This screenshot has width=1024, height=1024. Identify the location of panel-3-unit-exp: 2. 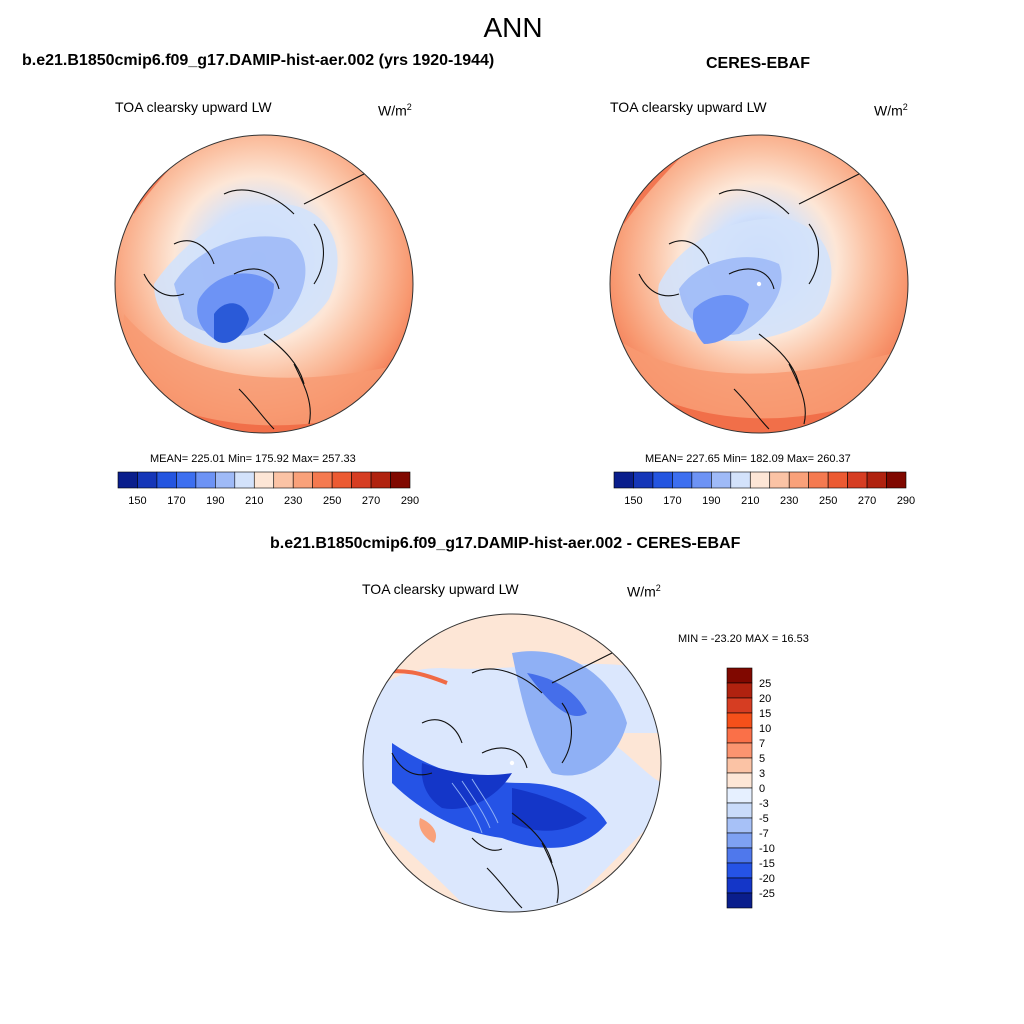
(658, 588).